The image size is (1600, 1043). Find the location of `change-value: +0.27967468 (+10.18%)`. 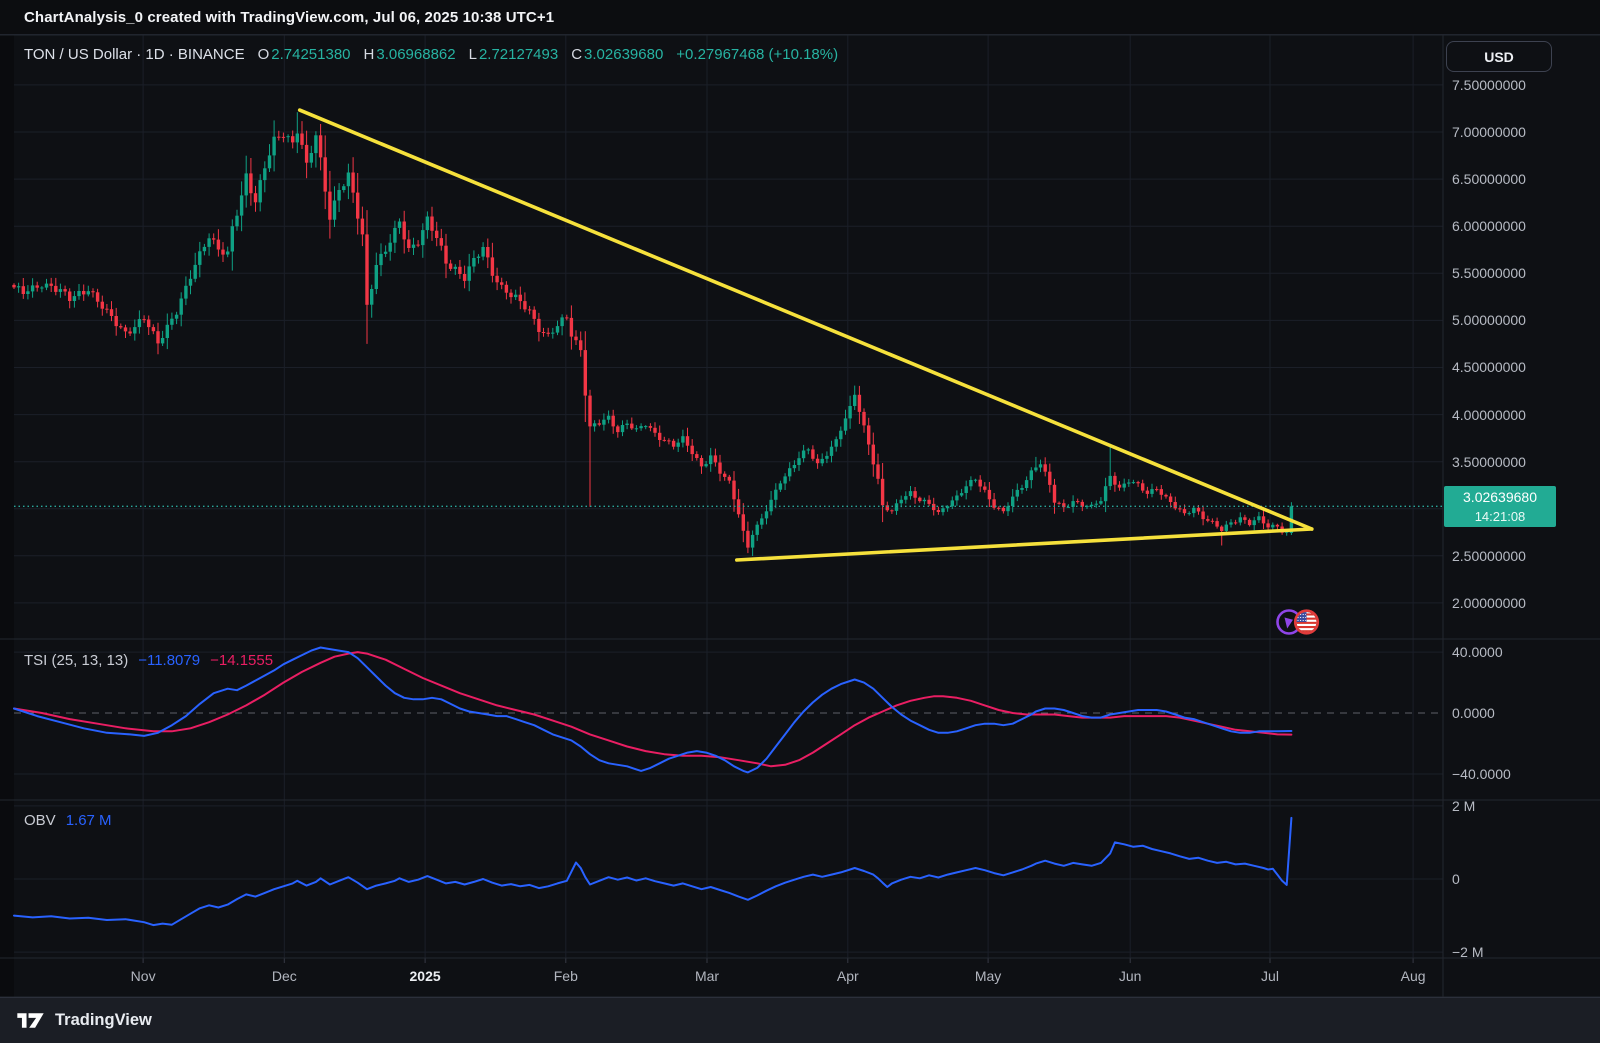

change-value: +0.27967468 (+10.18%) is located at coordinates (757, 54).